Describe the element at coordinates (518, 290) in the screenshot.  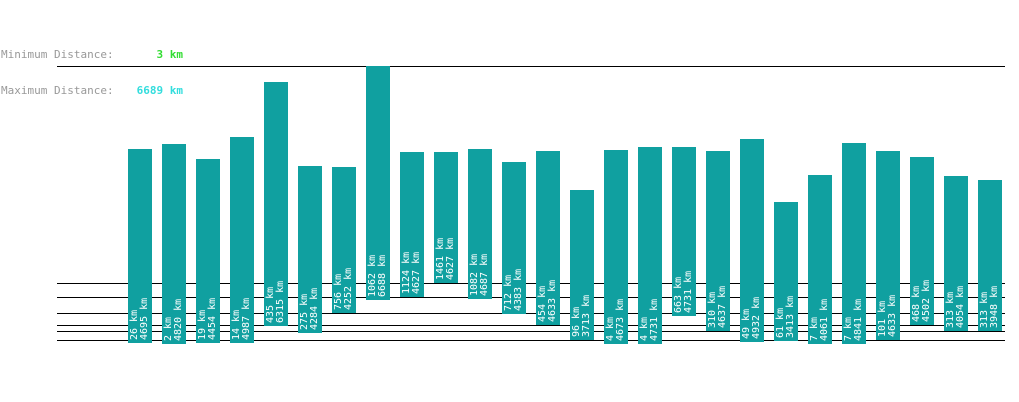
I see `bar-high-label: 4383 km` at that location.